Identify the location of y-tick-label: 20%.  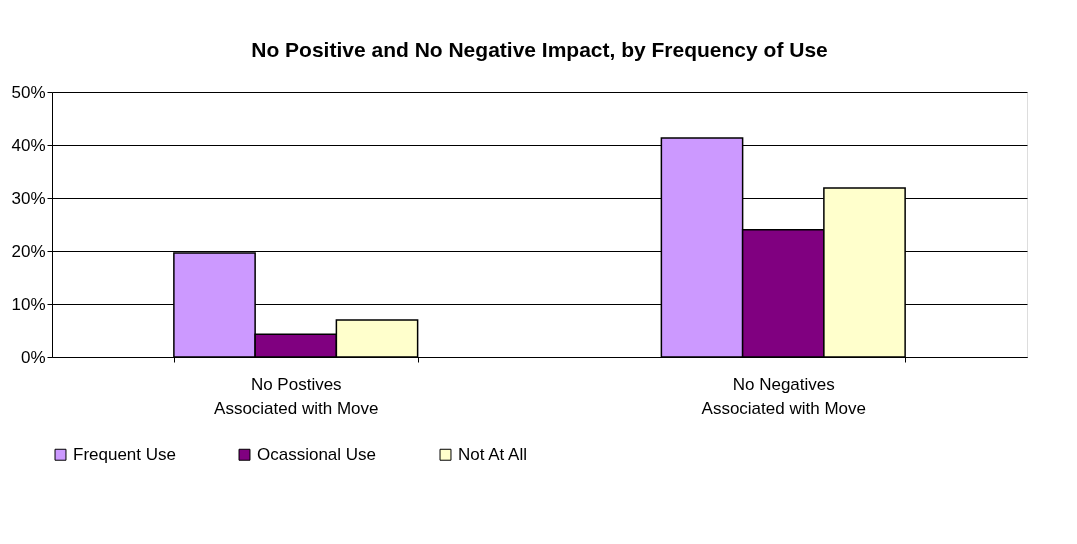
(28, 251).